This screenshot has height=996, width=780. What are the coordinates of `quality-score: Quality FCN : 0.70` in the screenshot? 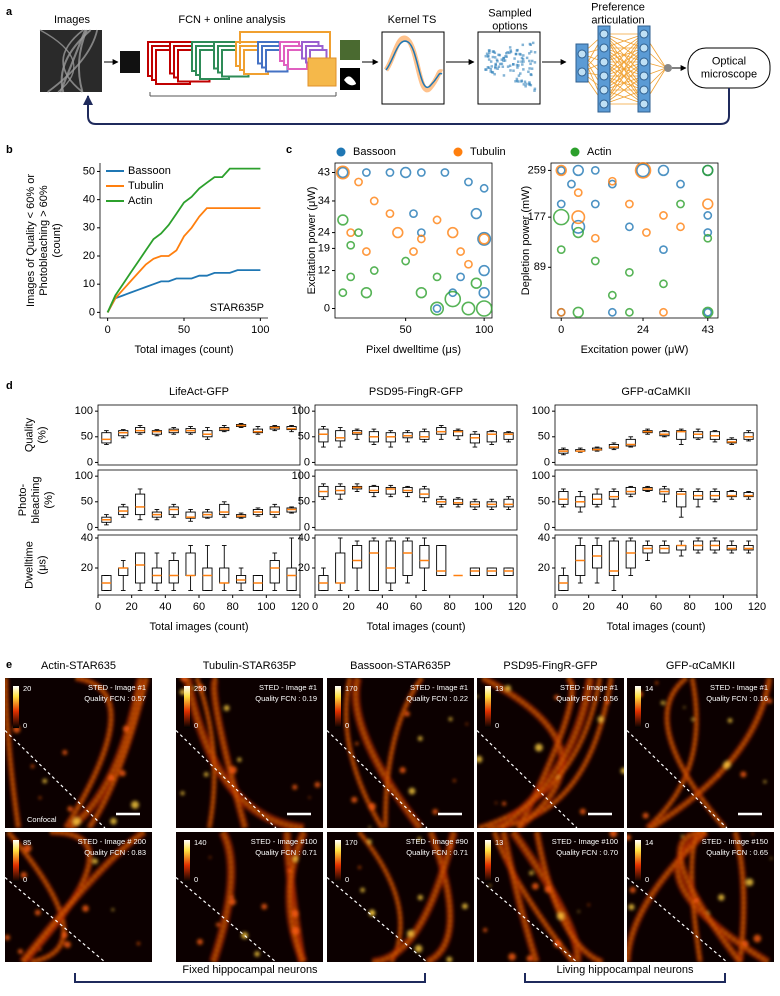 It's located at (587, 852).